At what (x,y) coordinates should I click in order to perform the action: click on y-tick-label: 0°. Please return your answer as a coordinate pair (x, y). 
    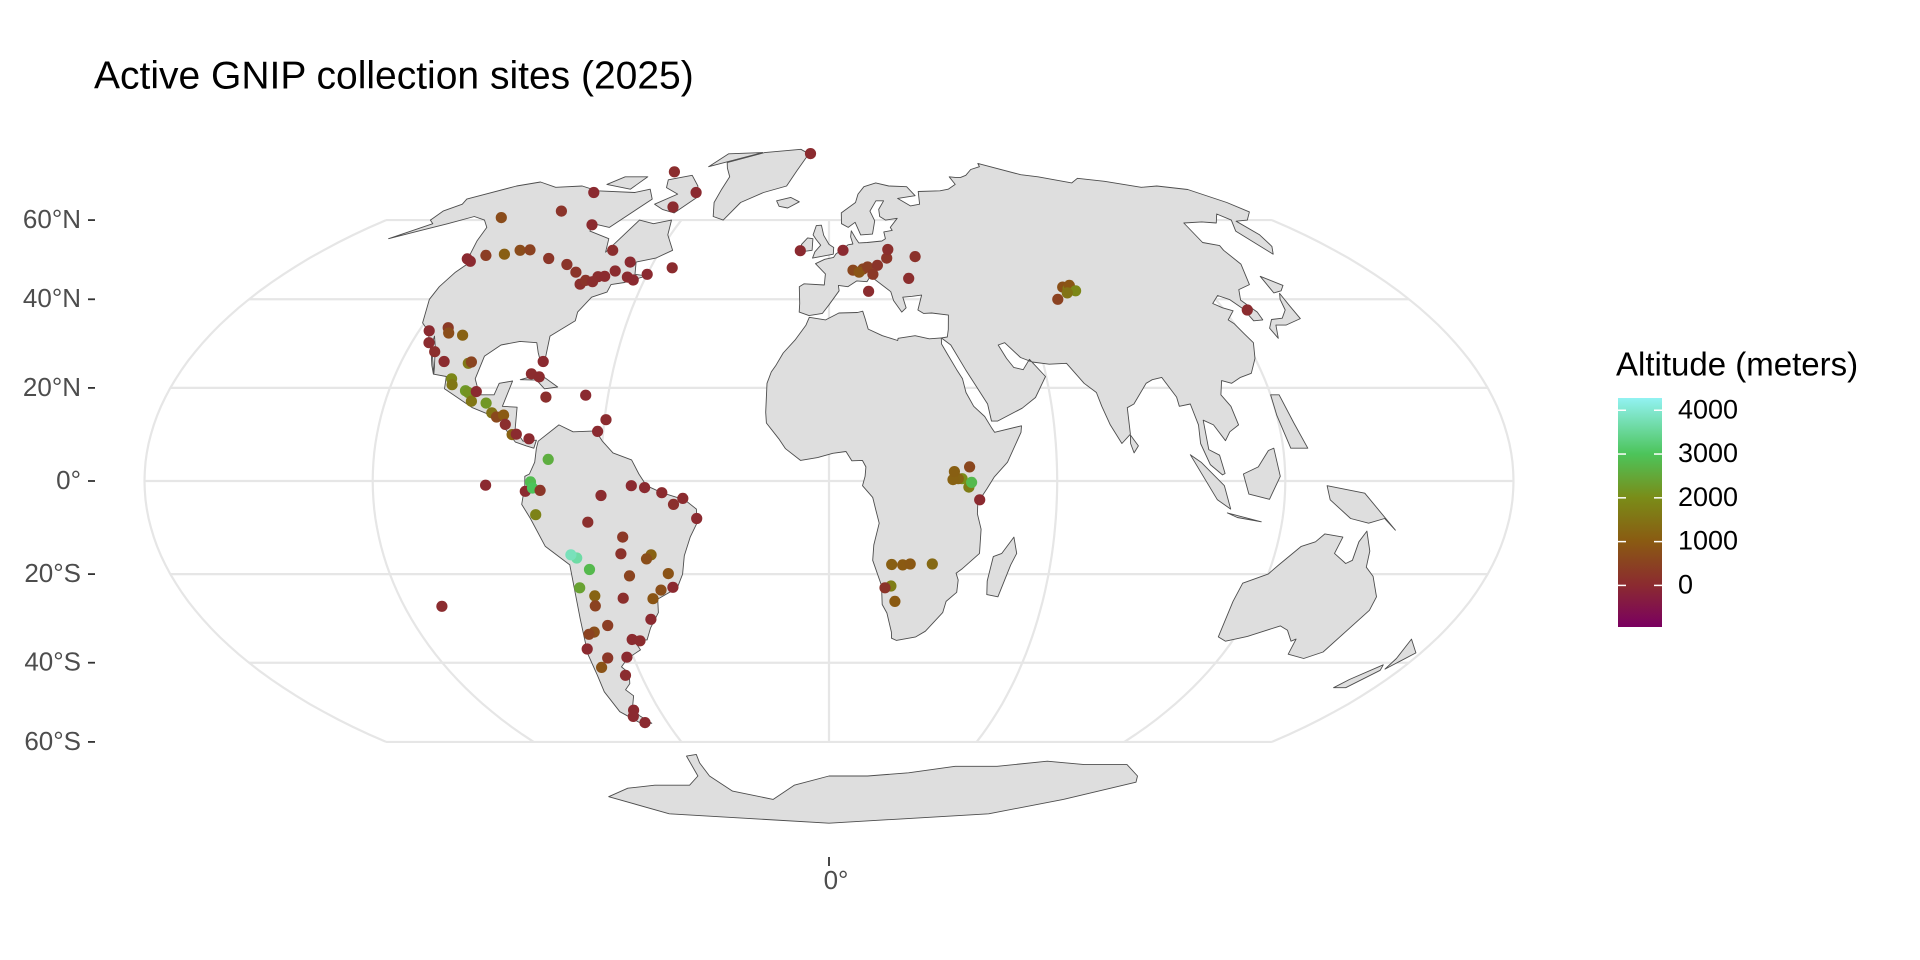
    Looking at the image, I should click on (68, 480).